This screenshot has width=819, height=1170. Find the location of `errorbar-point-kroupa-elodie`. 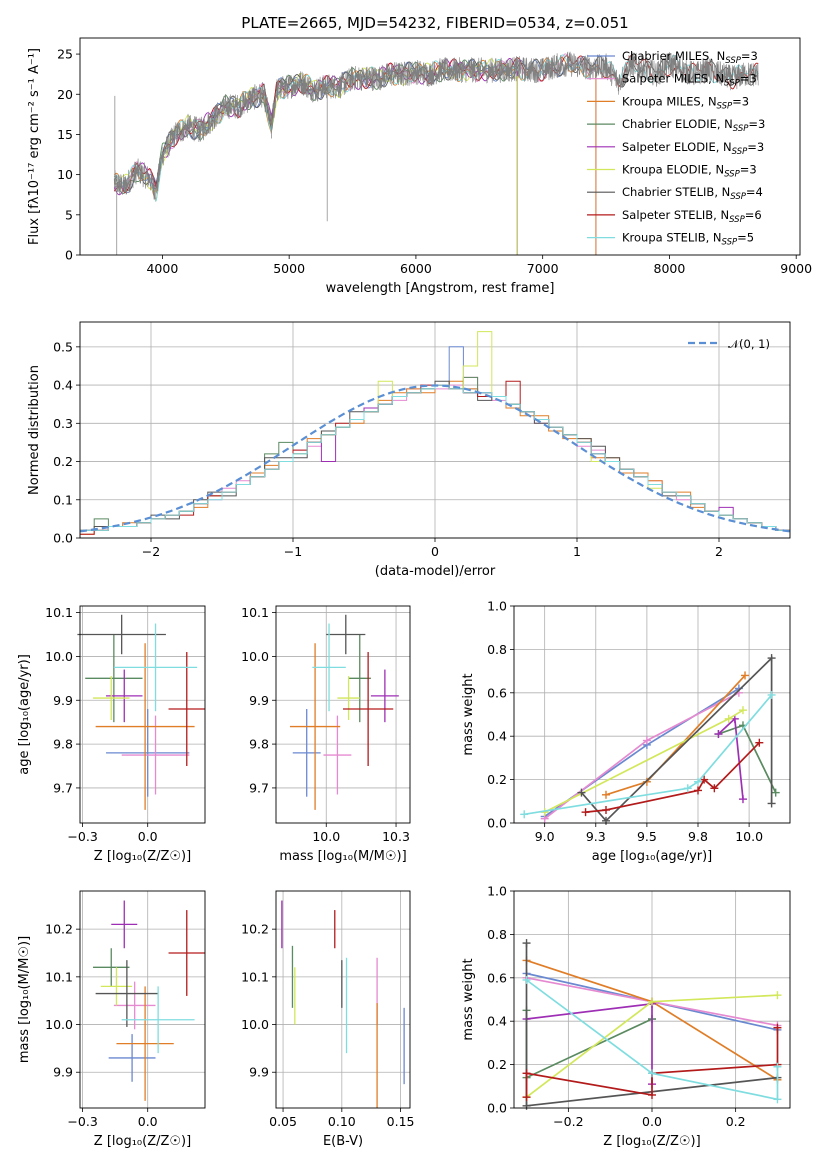

errorbar-point-kroupa-elodie is located at coordinates (111, 698).